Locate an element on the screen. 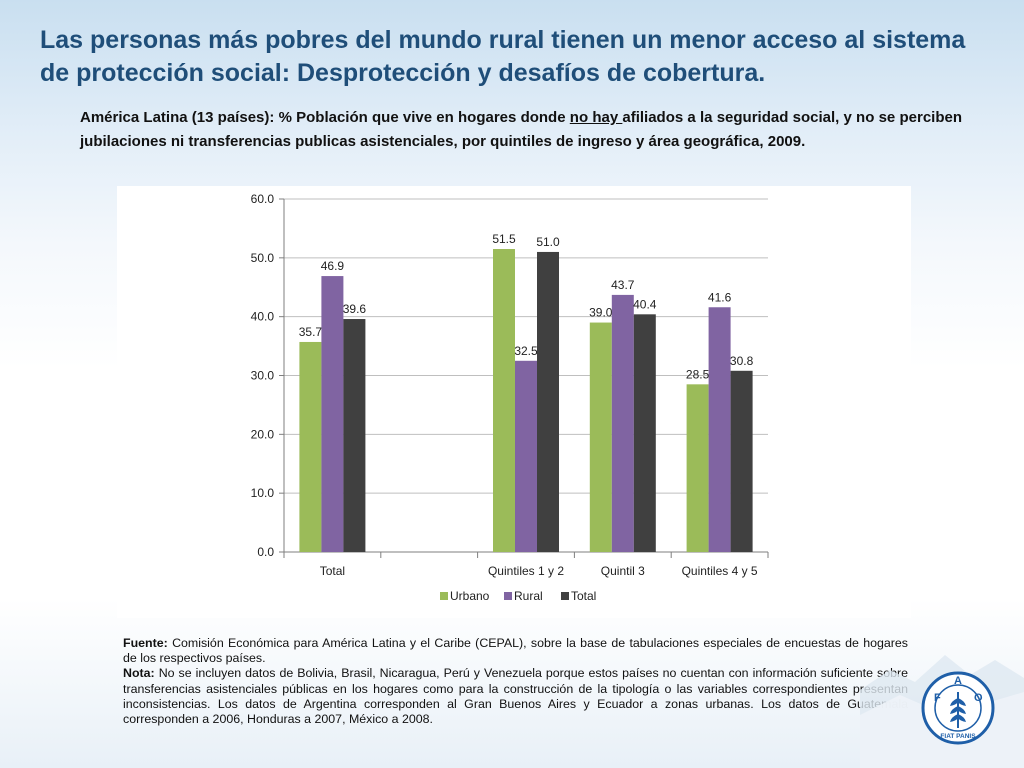 The image size is (1024, 768). legend-label-total: Total is located at coordinates (583, 596).